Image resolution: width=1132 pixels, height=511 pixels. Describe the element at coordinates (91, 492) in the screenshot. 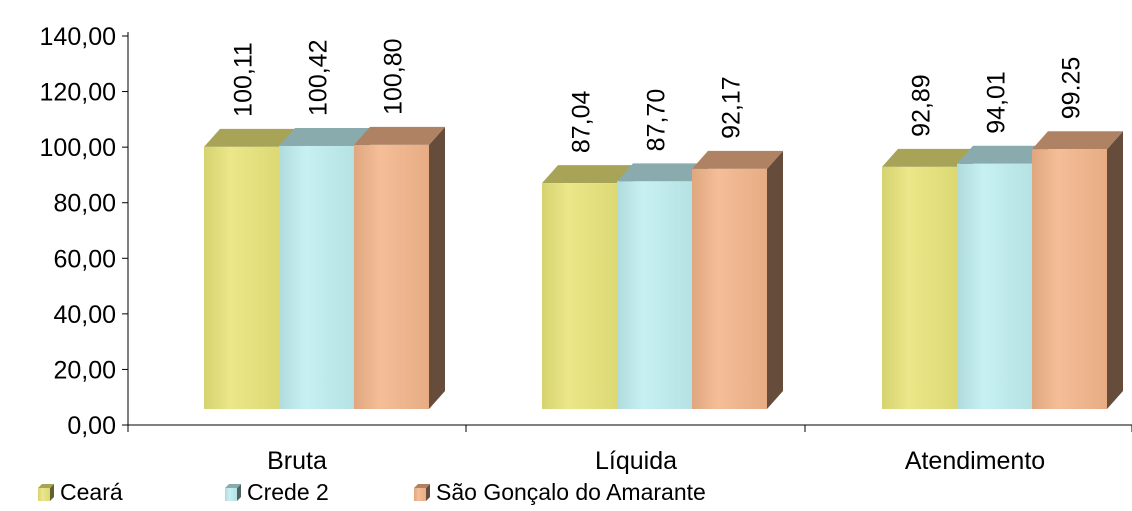

I see `legend-label: Ceará` at that location.